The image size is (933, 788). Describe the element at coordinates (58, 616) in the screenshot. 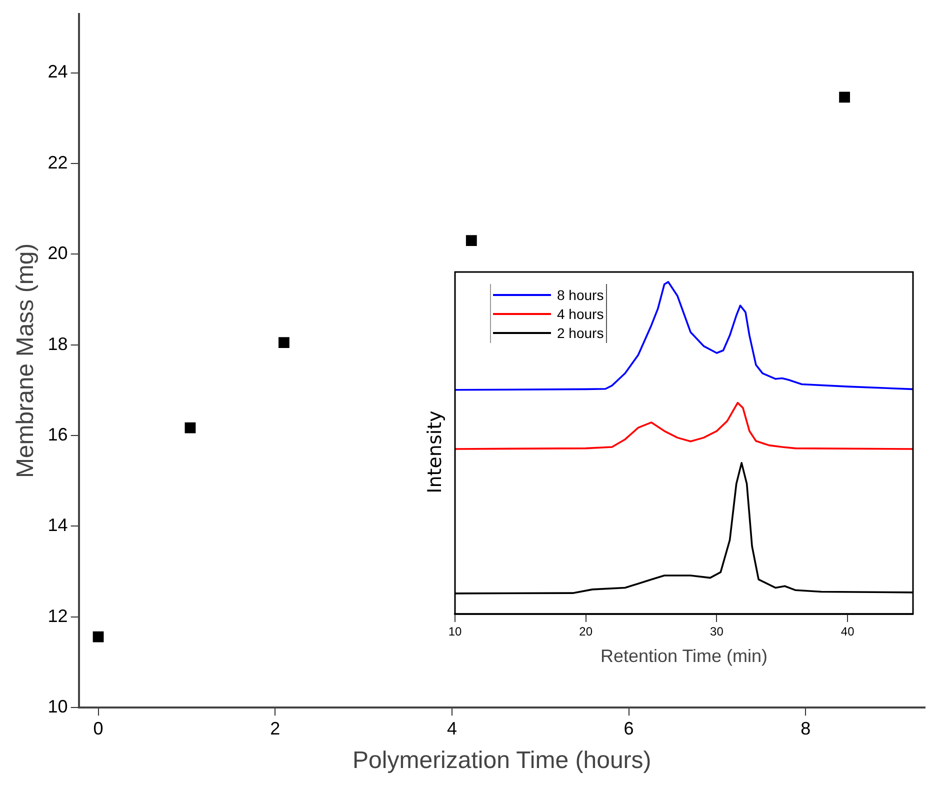

I see `y-tick-label: 12` at that location.